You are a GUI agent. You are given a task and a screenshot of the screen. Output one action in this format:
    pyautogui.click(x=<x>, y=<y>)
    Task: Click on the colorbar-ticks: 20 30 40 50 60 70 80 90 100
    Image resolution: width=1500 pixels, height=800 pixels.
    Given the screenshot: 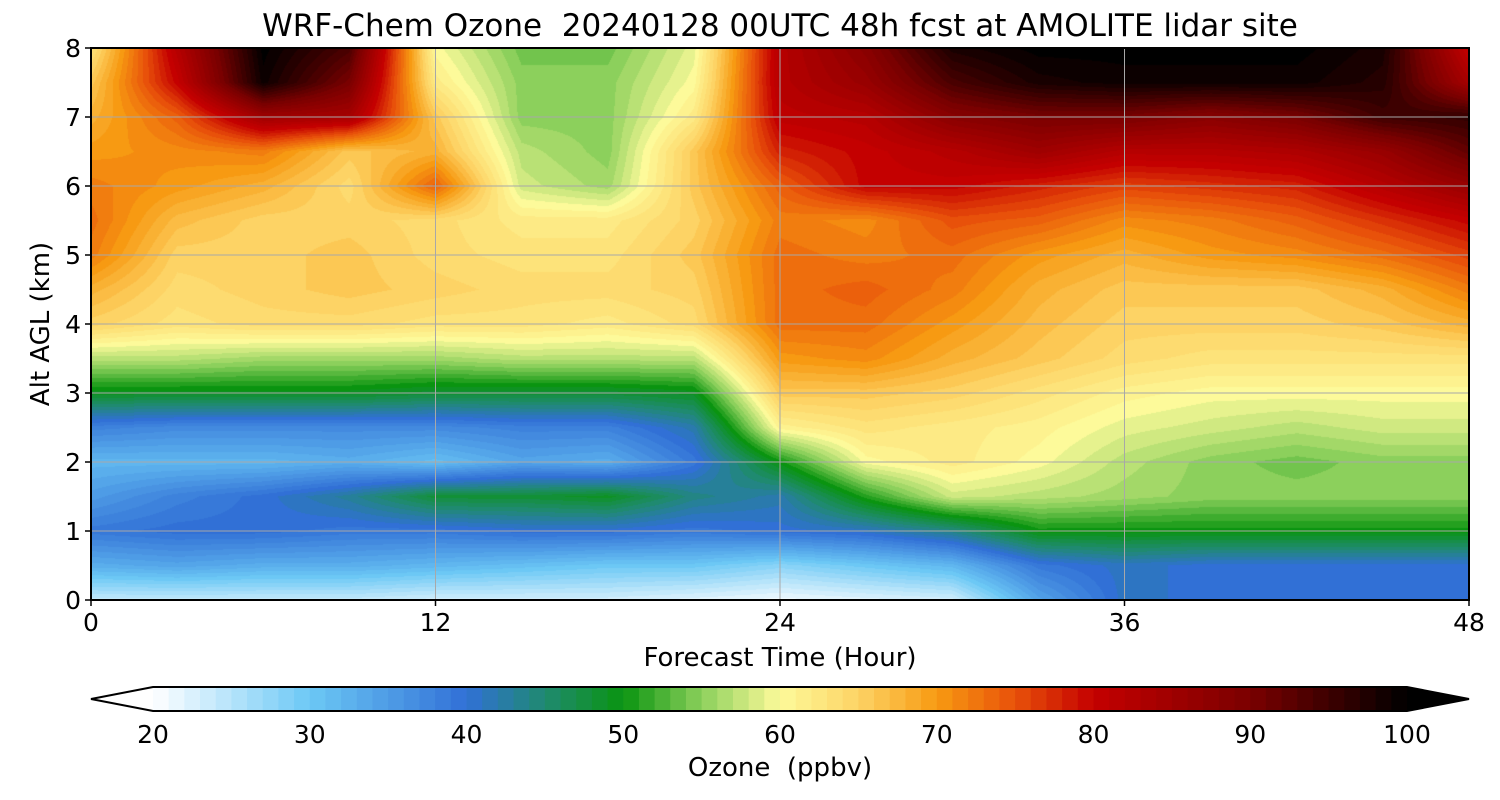 What is the action you would take?
    pyautogui.click(x=784, y=734)
    